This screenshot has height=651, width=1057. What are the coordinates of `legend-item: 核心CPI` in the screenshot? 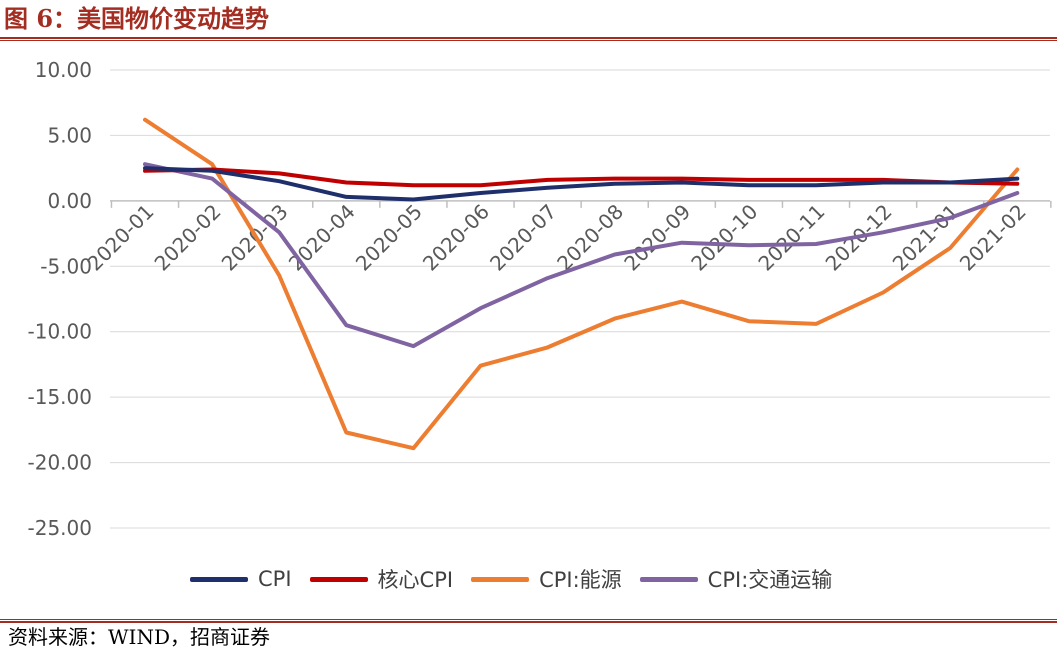 It's located at (381, 579).